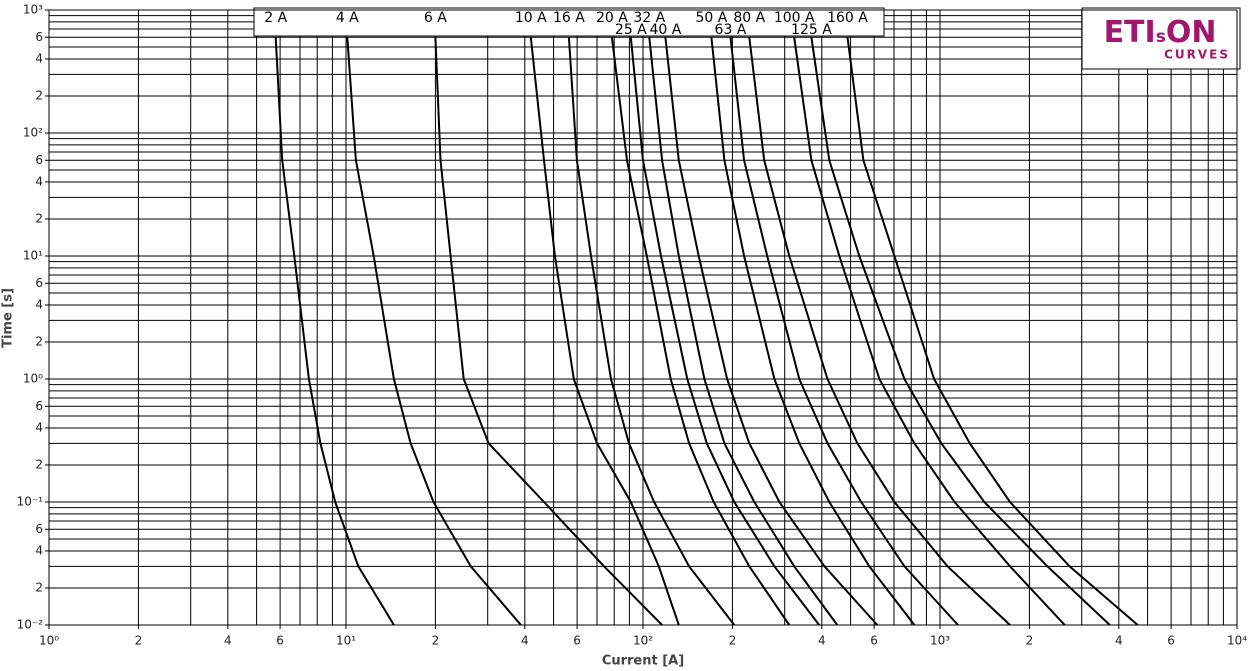  What do you see at coordinates (33, 10) in the screenshot?
I see `y-tick-label: 10³` at bounding box center [33, 10].